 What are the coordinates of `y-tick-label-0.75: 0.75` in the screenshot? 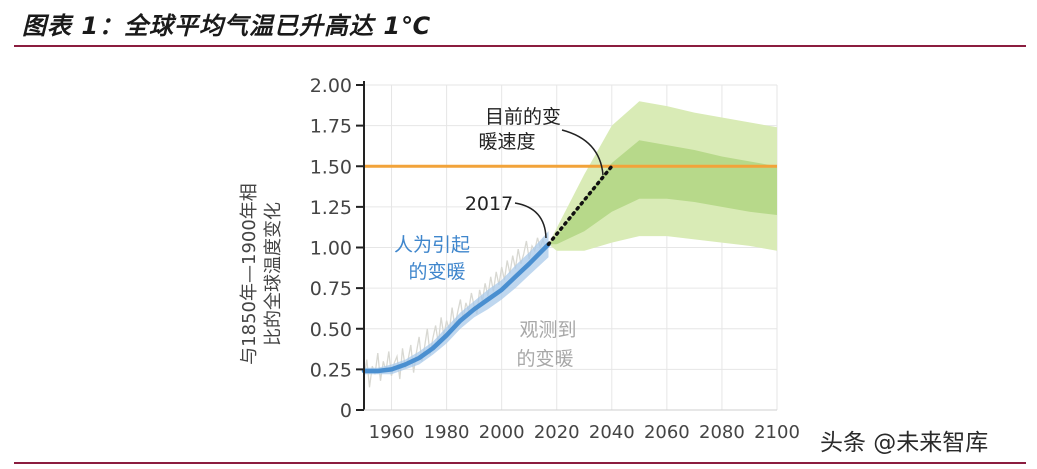 It's located at (331, 289).